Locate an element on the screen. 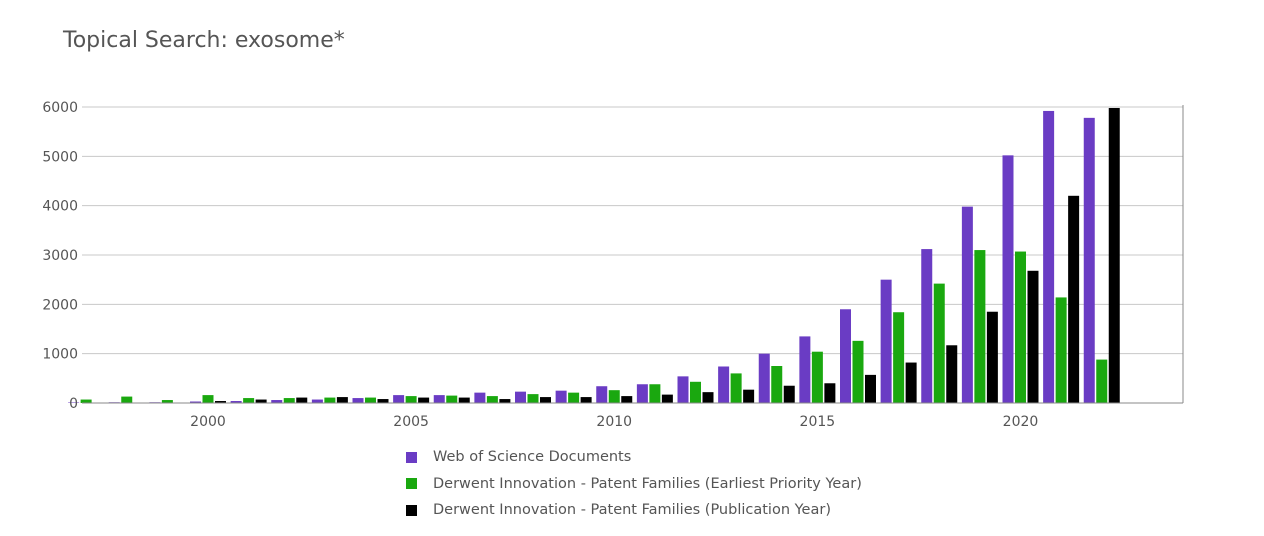  chart-title: Topical Search: exosome* is located at coordinates (204, 40).